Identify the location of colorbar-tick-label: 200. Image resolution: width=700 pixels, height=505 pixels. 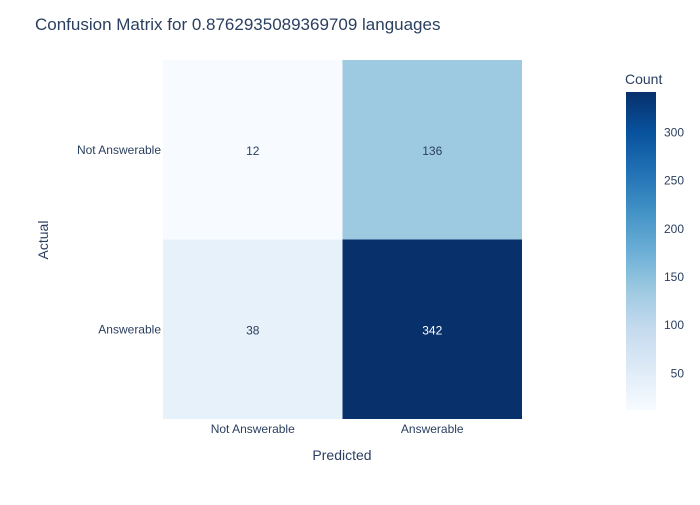
(674, 229).